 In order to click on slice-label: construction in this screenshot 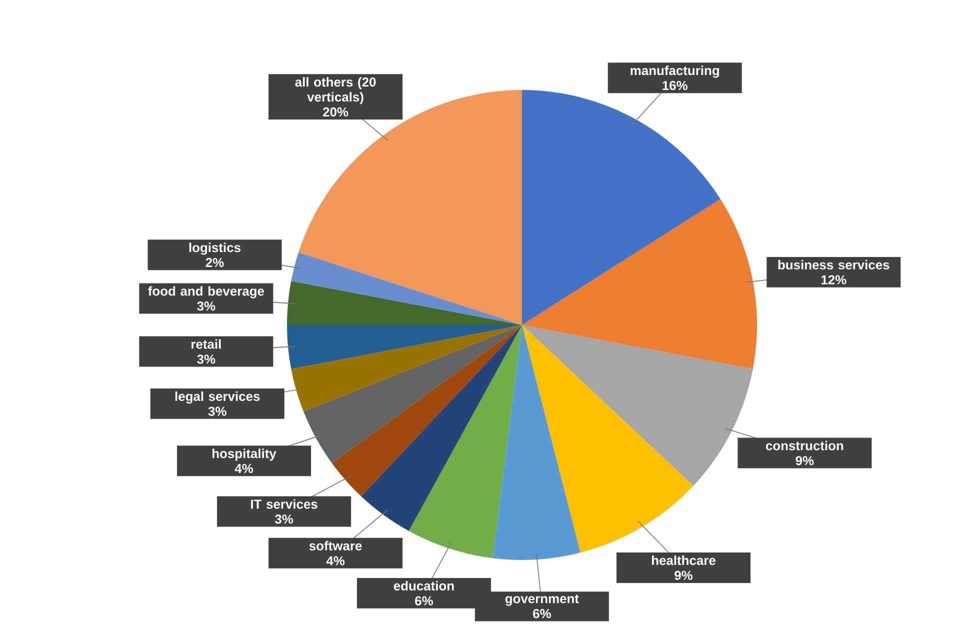, I will do `click(805, 445)`.